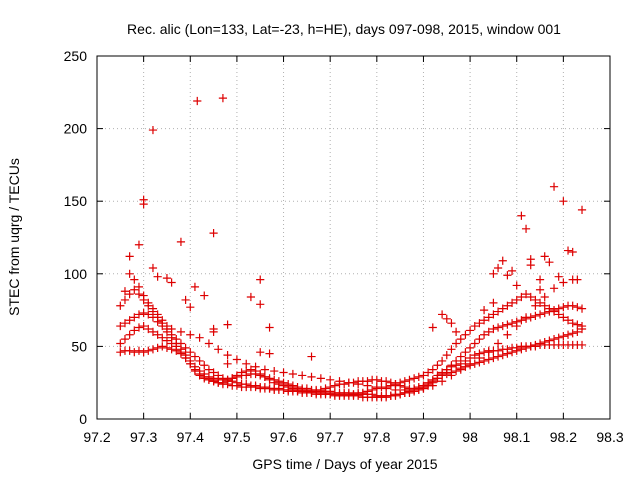 This screenshot has width=640, height=480. What do you see at coordinates (96, 437) in the screenshot?
I see `x-tick-label: 97.2` at bounding box center [96, 437].